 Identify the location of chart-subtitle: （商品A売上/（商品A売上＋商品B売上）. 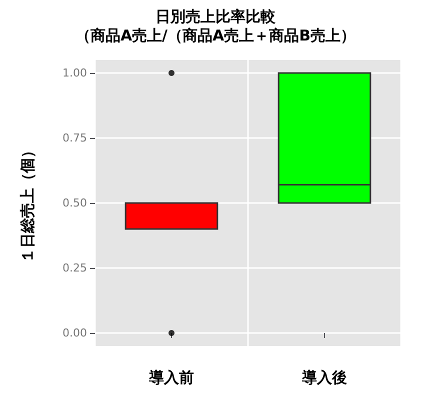
(215, 35).